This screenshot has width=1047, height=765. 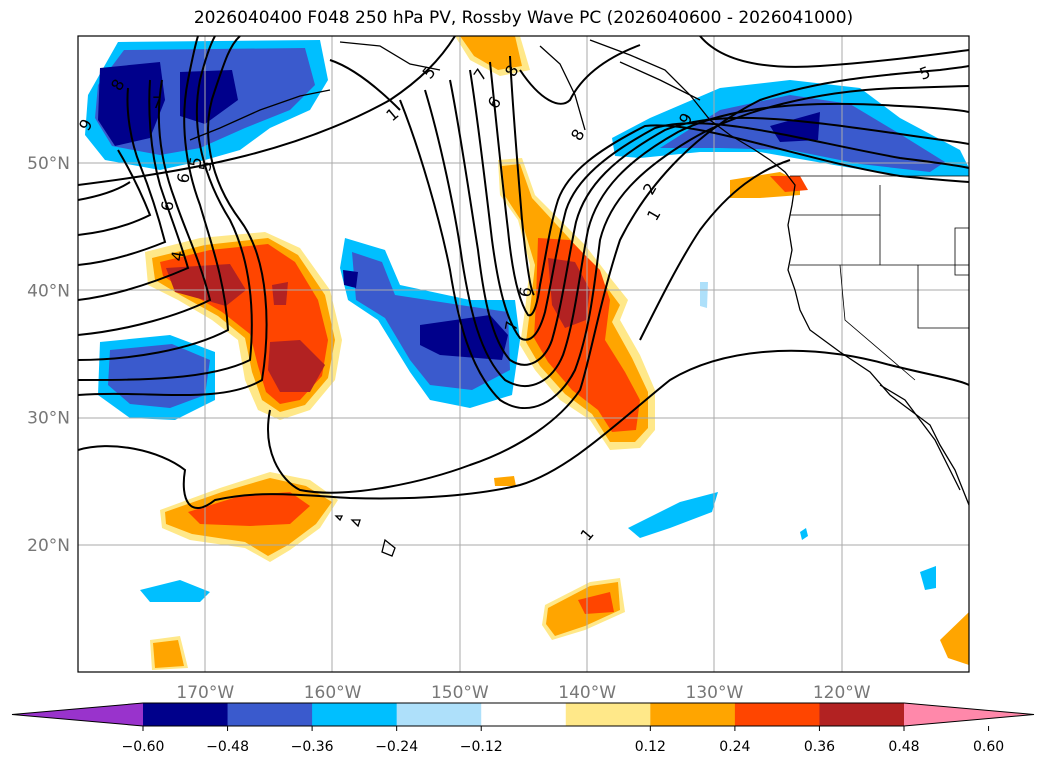 I want to click on latitude-label: 20°N, so click(x=48, y=546).